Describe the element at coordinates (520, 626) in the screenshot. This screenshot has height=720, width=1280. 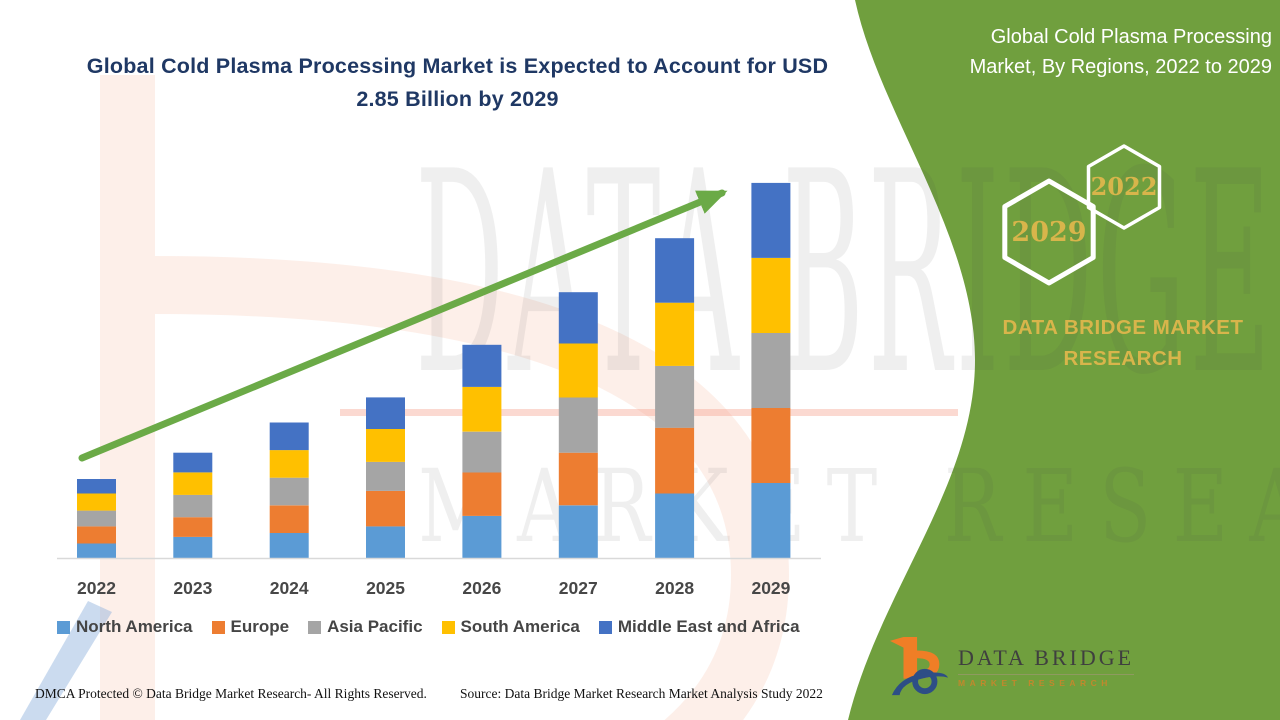
I see `legend-label: South America` at that location.